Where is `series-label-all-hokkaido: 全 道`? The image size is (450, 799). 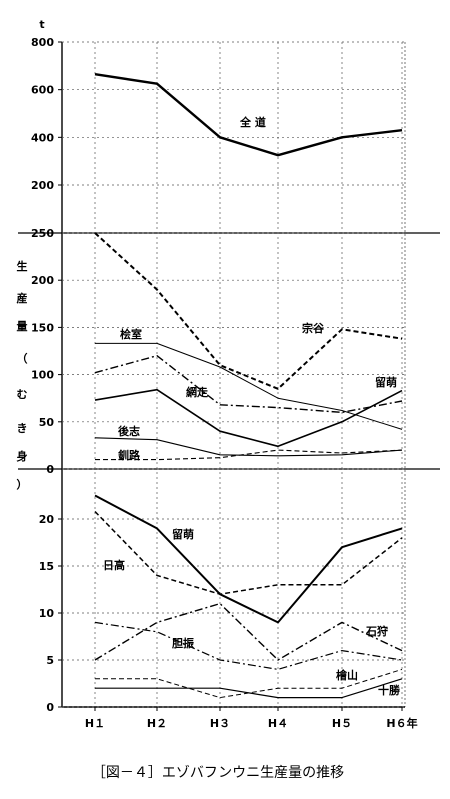 series-label-all-hokkaido: 全 道 is located at coordinates (252, 122).